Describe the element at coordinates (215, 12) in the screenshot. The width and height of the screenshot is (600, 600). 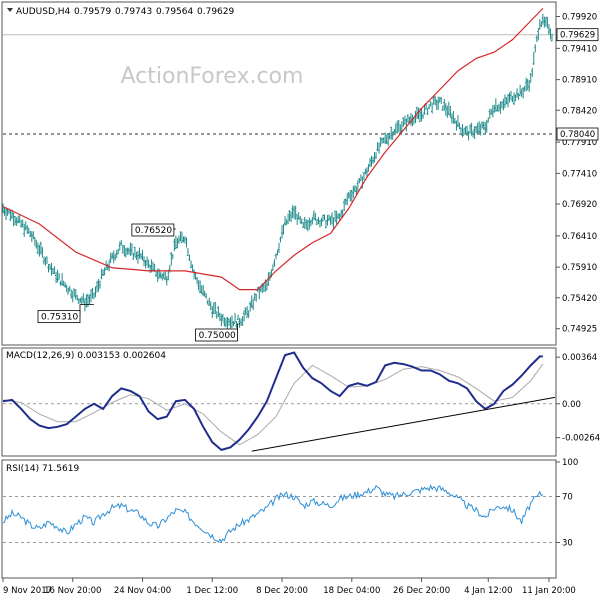
I see `ohlc-close: 0.79629` at that location.